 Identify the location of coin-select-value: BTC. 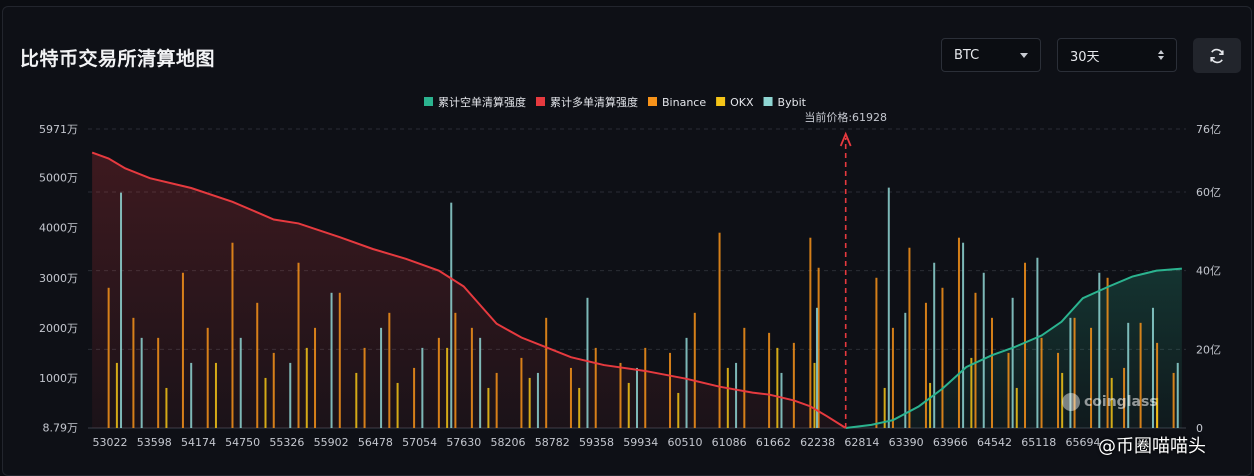
(967, 55).